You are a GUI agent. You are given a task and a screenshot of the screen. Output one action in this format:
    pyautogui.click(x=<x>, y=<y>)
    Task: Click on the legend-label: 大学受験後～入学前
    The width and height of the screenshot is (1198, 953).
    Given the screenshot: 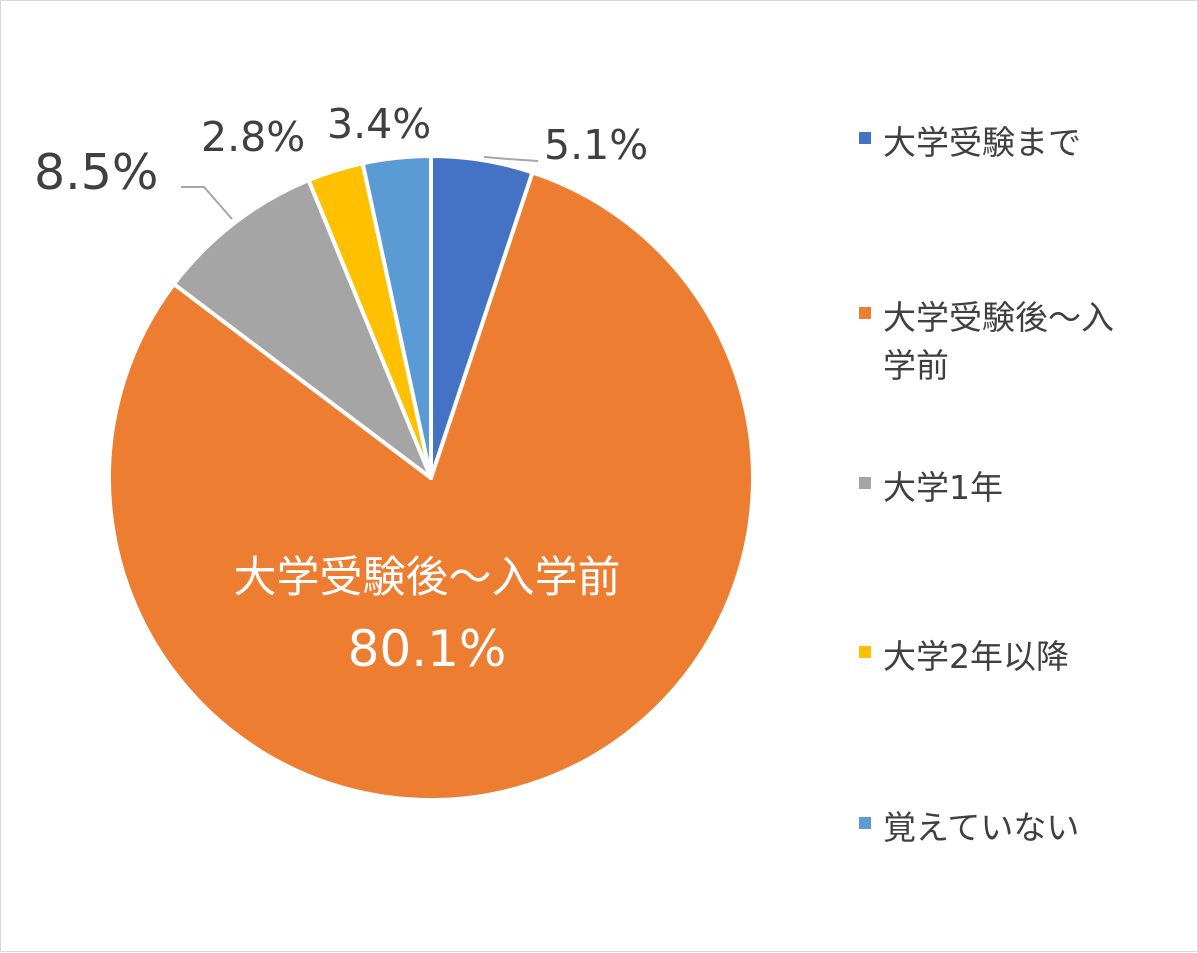 What is the action you would take?
    pyautogui.click(x=998, y=341)
    